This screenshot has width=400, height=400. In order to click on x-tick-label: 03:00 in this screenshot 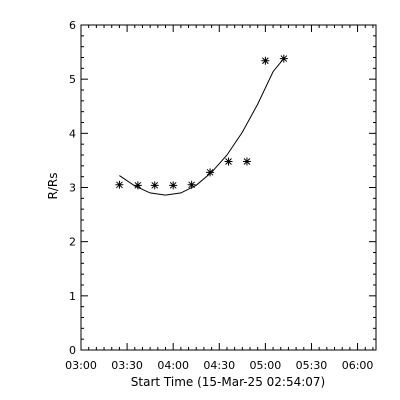, I will do `click(81, 365)`.